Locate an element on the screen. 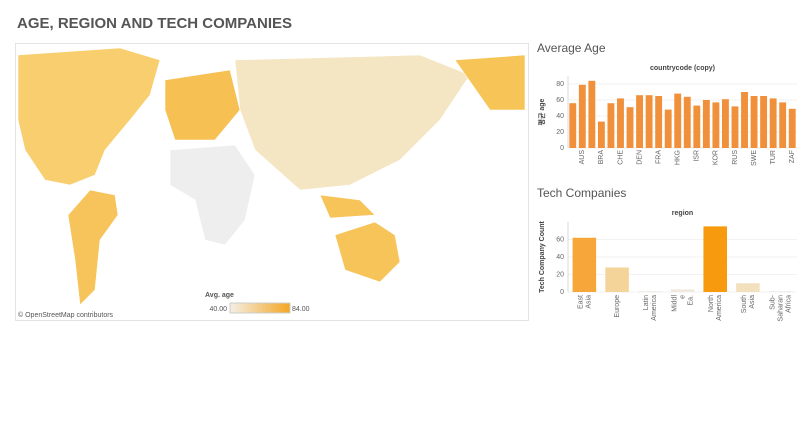  x-tick-label: NorthAmerica is located at coordinates (715, 308).